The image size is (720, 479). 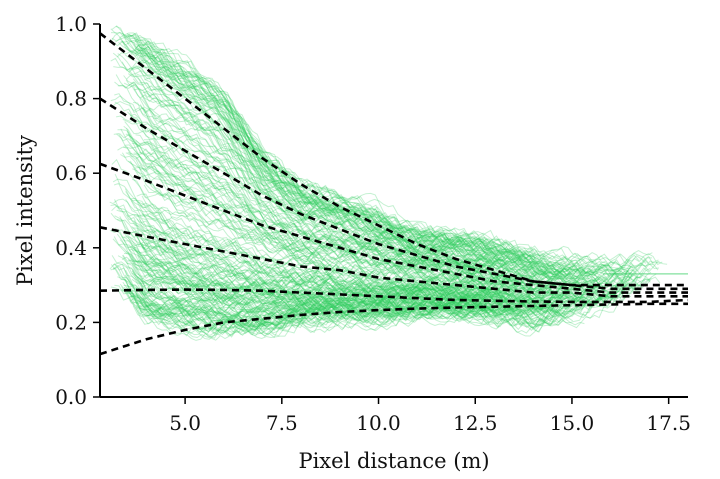 I want to click on x-tick-label: 15.0, so click(x=572, y=423).